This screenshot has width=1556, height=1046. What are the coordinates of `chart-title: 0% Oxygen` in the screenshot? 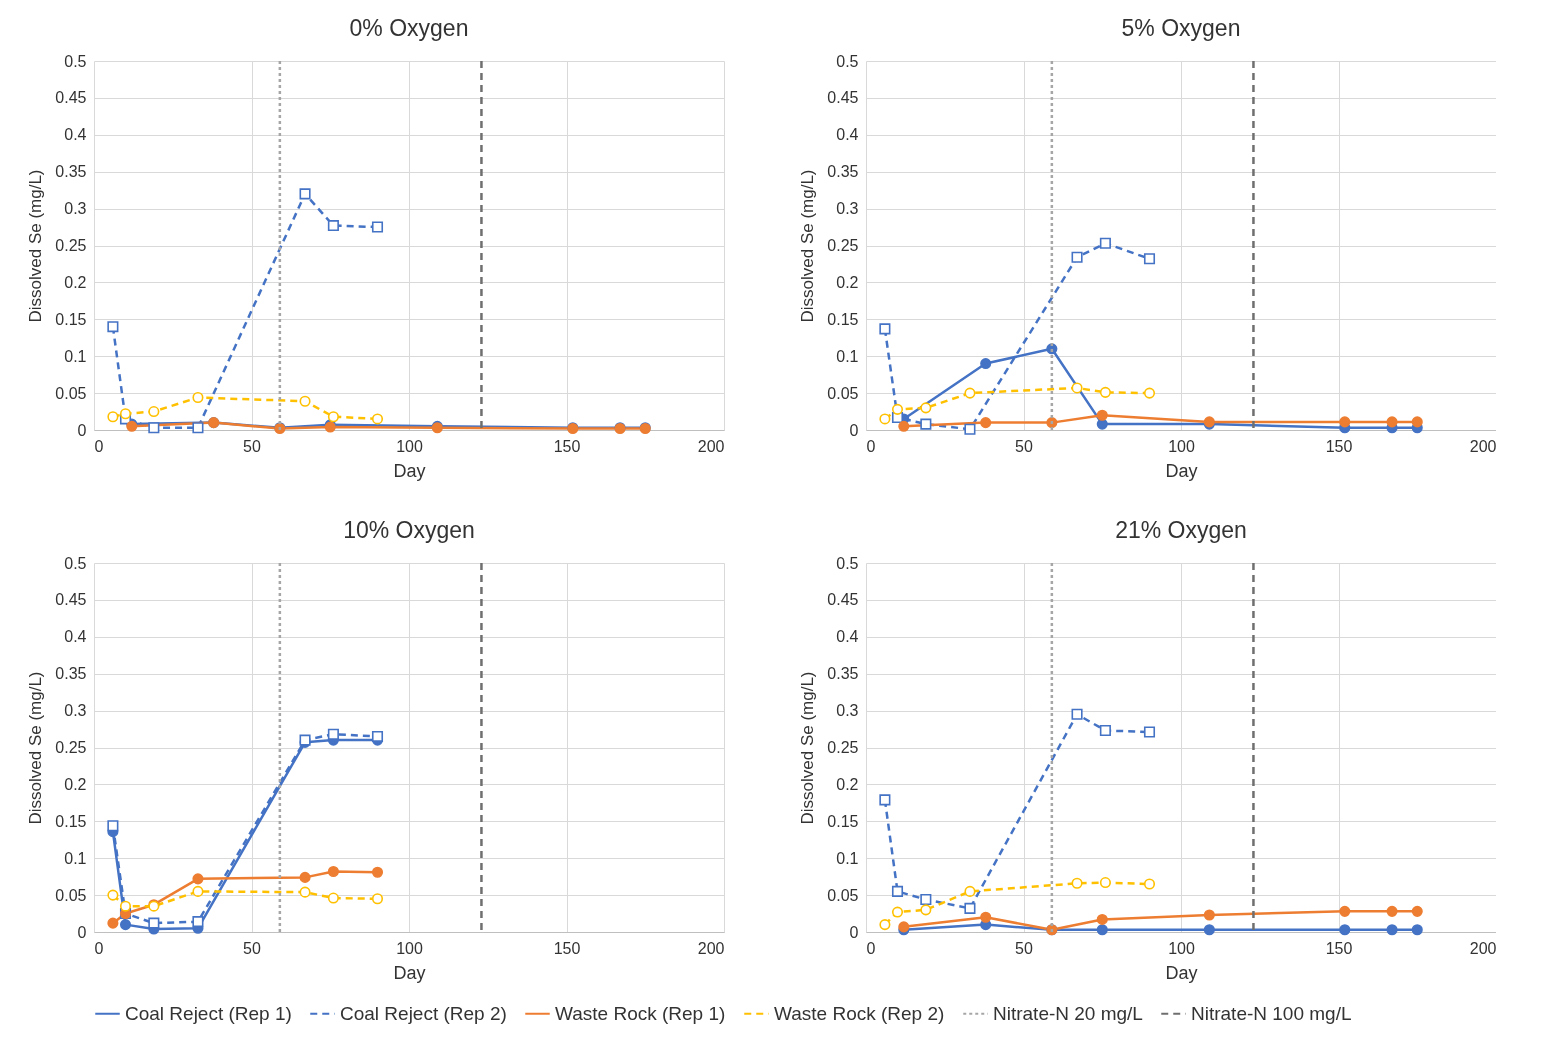 It's located at (409, 28).